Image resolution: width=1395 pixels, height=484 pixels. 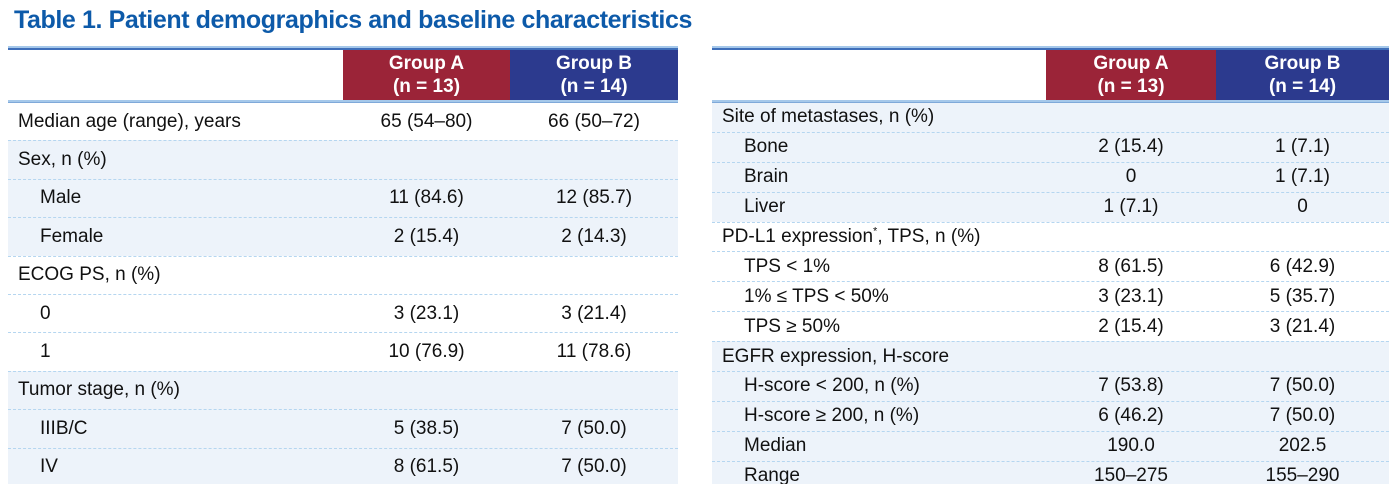 I want to click on row-label: Median age (range), years, so click(x=129, y=121).